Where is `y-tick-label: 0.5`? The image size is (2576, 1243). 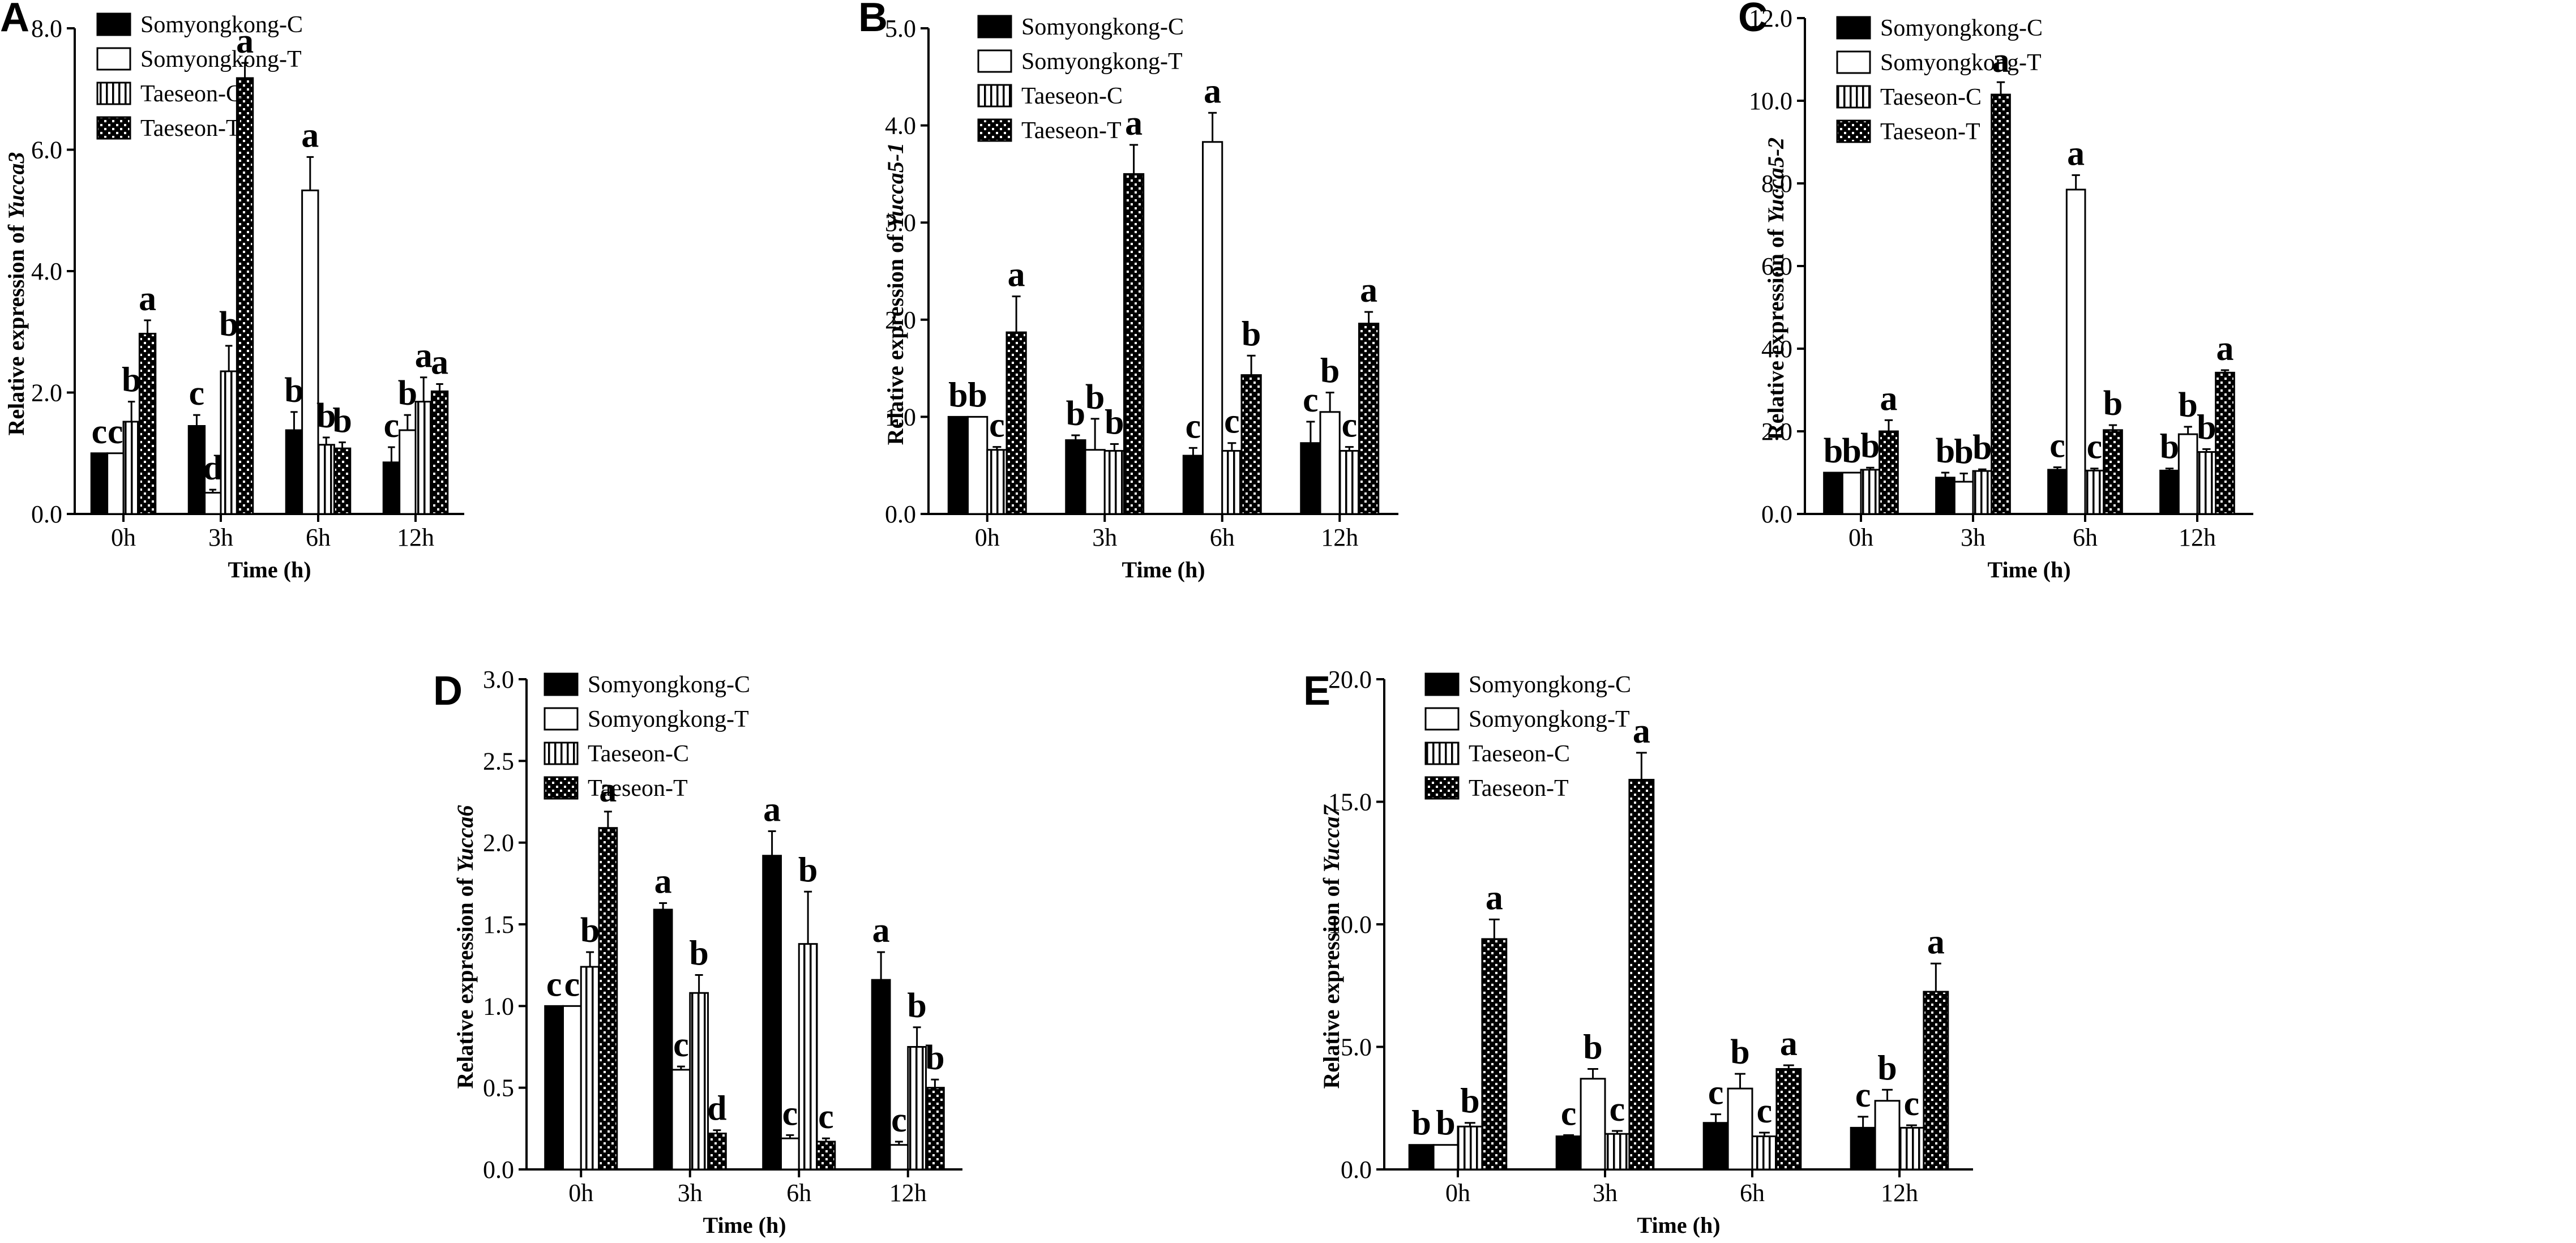
y-tick-label: 0.5 is located at coordinates (498, 1088).